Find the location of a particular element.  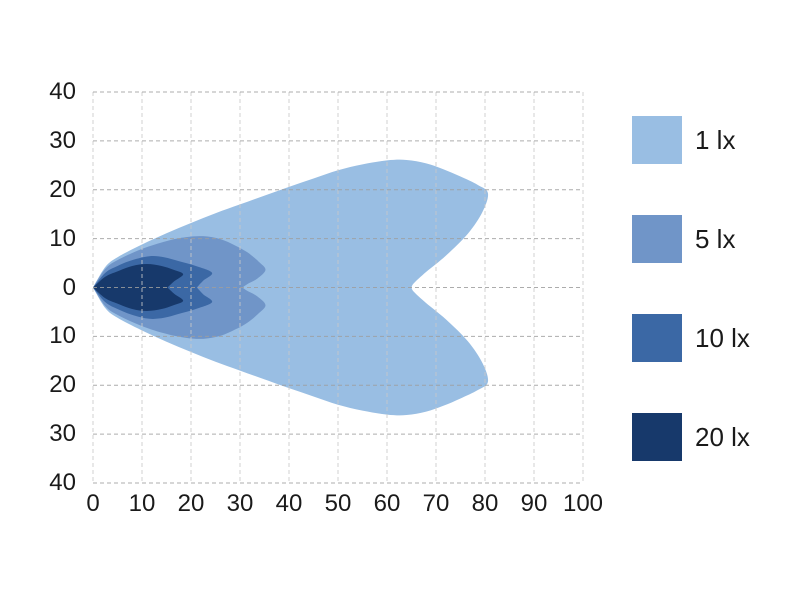

legend-swatch-1lx is located at coordinates (657, 140).